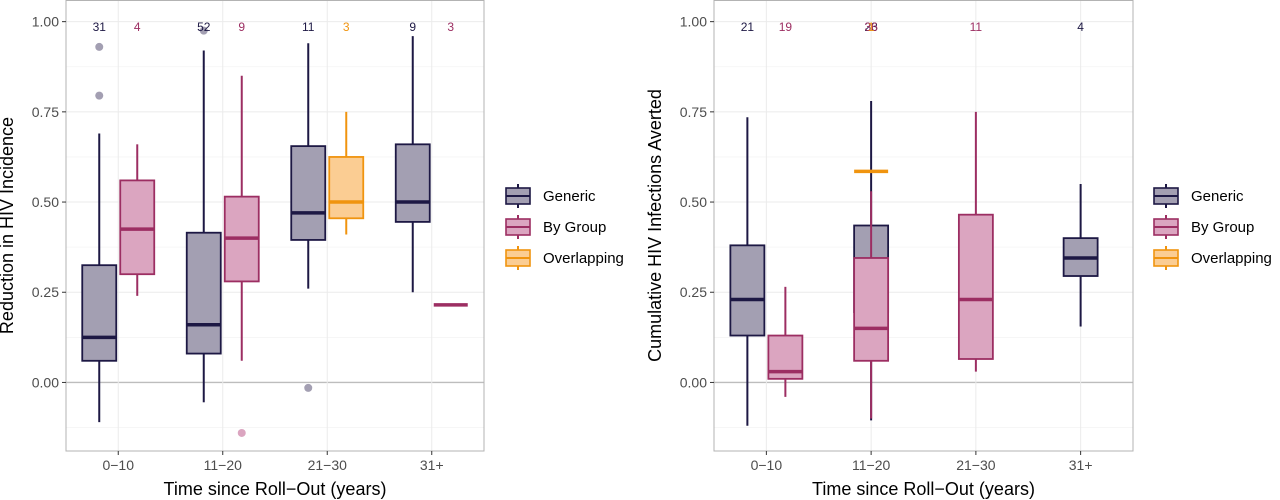  I want to click on count-label: 36, so click(871, 27).